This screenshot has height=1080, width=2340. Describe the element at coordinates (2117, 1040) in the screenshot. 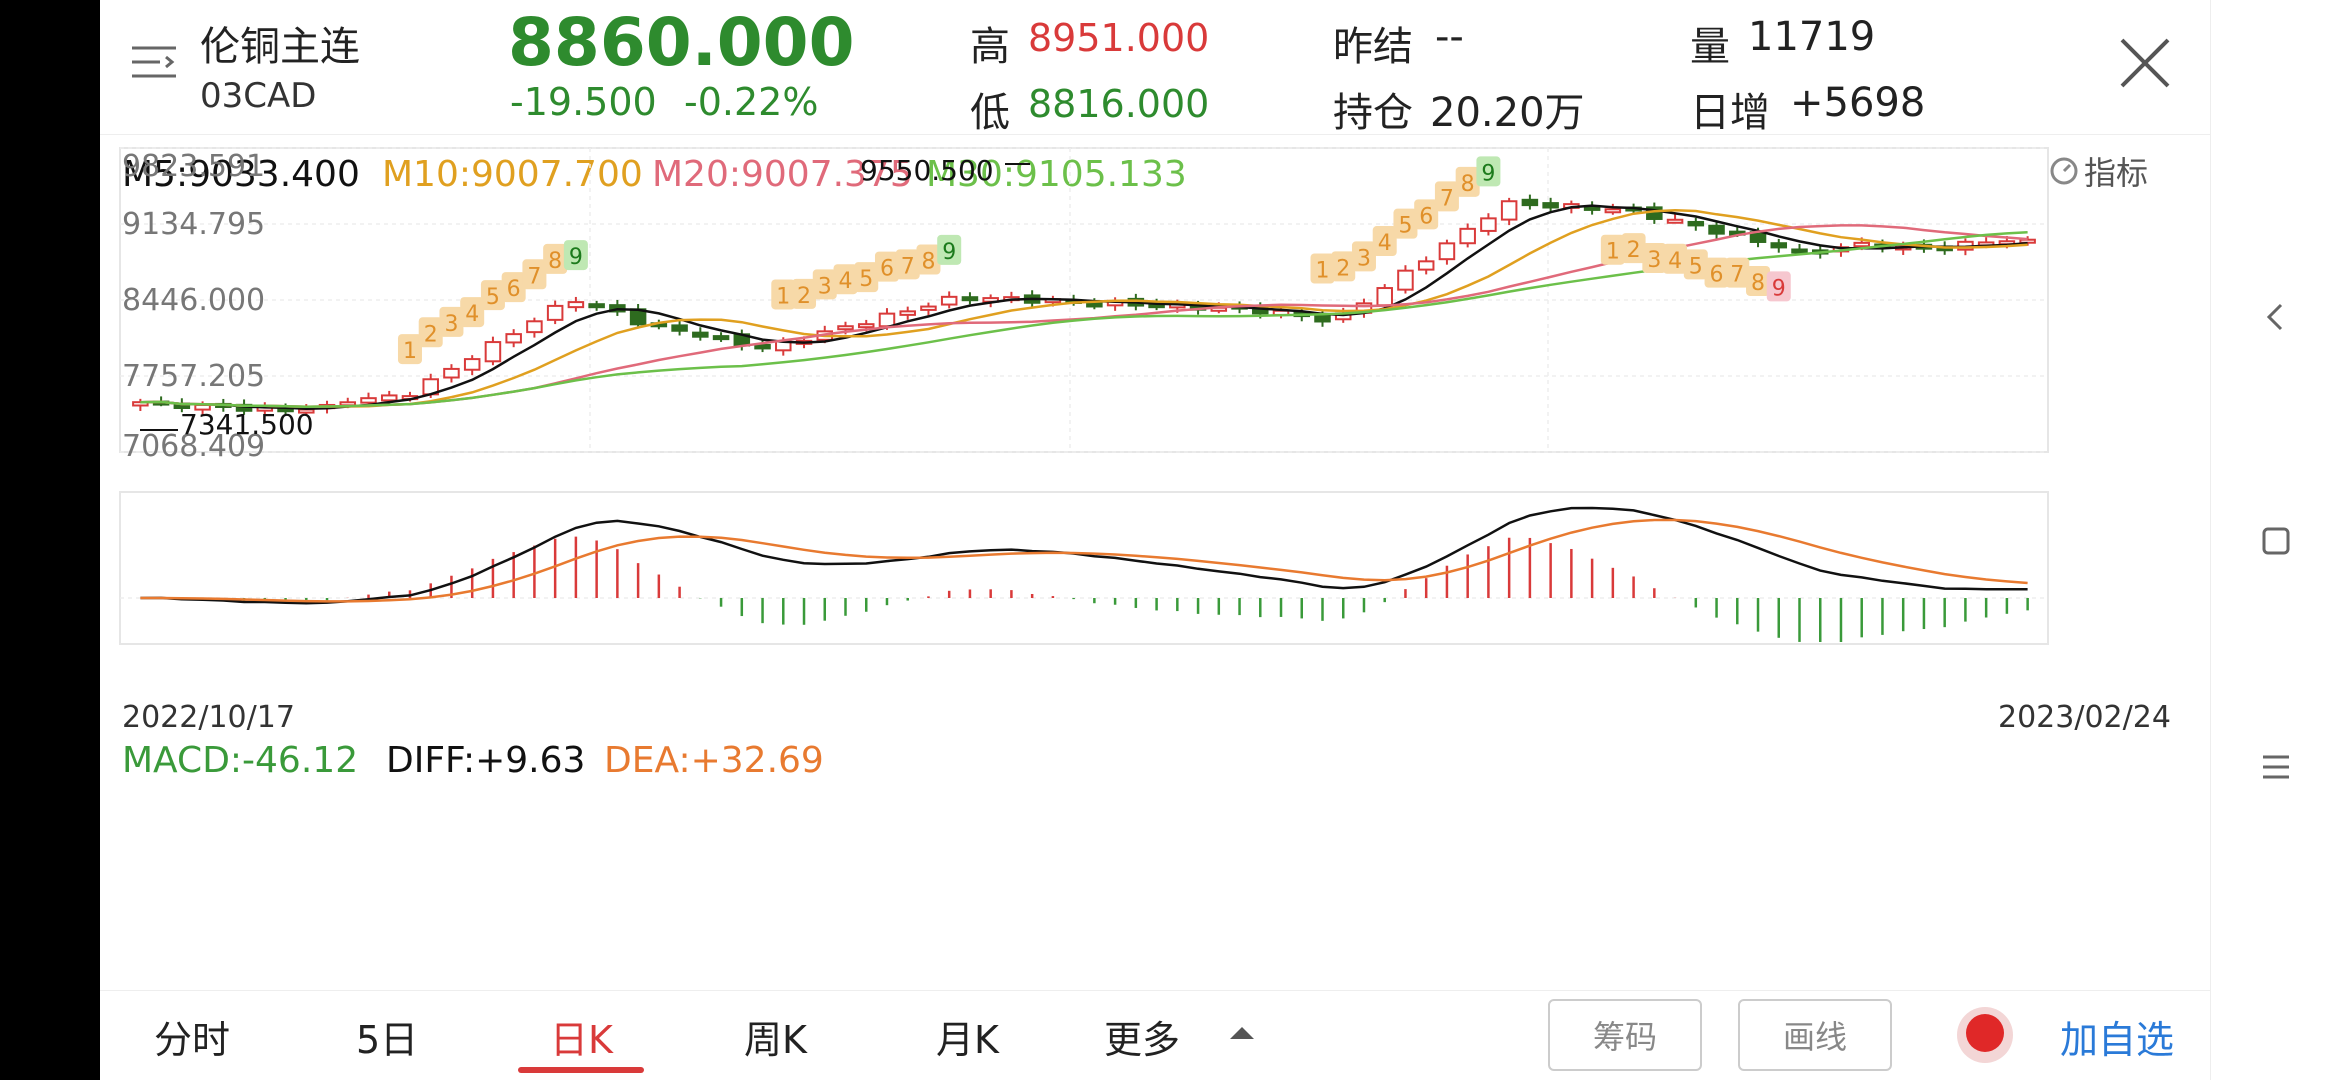

I see `add-watchlist-button: 加自选` at that location.